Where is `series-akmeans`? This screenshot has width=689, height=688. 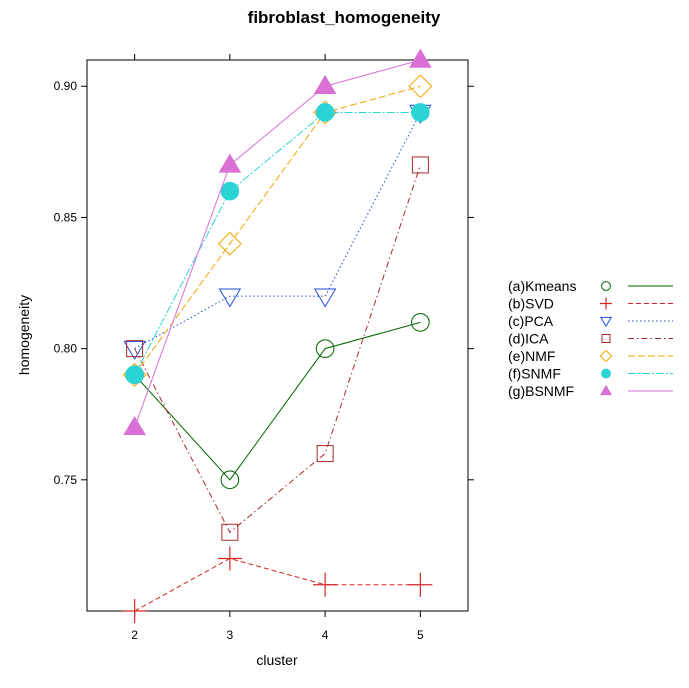
series-akmeans is located at coordinates (277, 401).